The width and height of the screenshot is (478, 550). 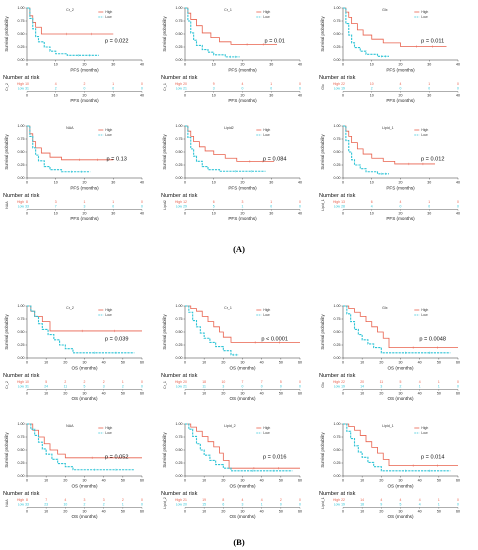 I want to click on risk-count-low: 11, so click(x=204, y=387).